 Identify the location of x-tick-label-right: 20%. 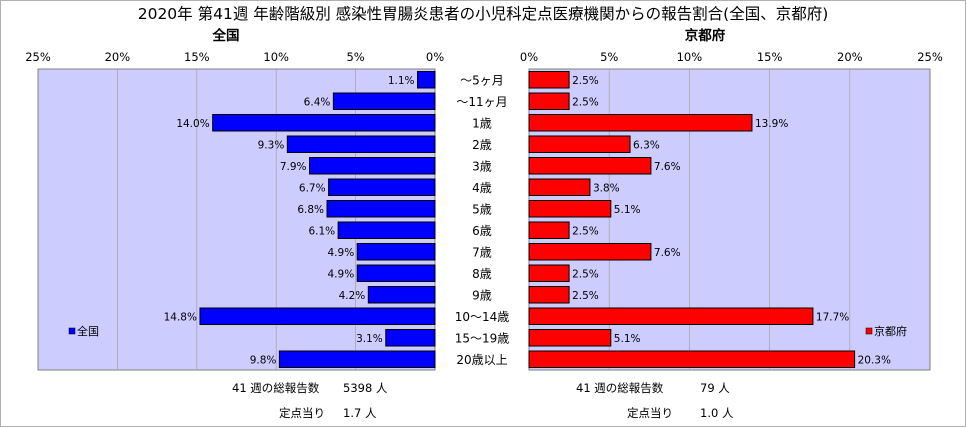
(850, 57).